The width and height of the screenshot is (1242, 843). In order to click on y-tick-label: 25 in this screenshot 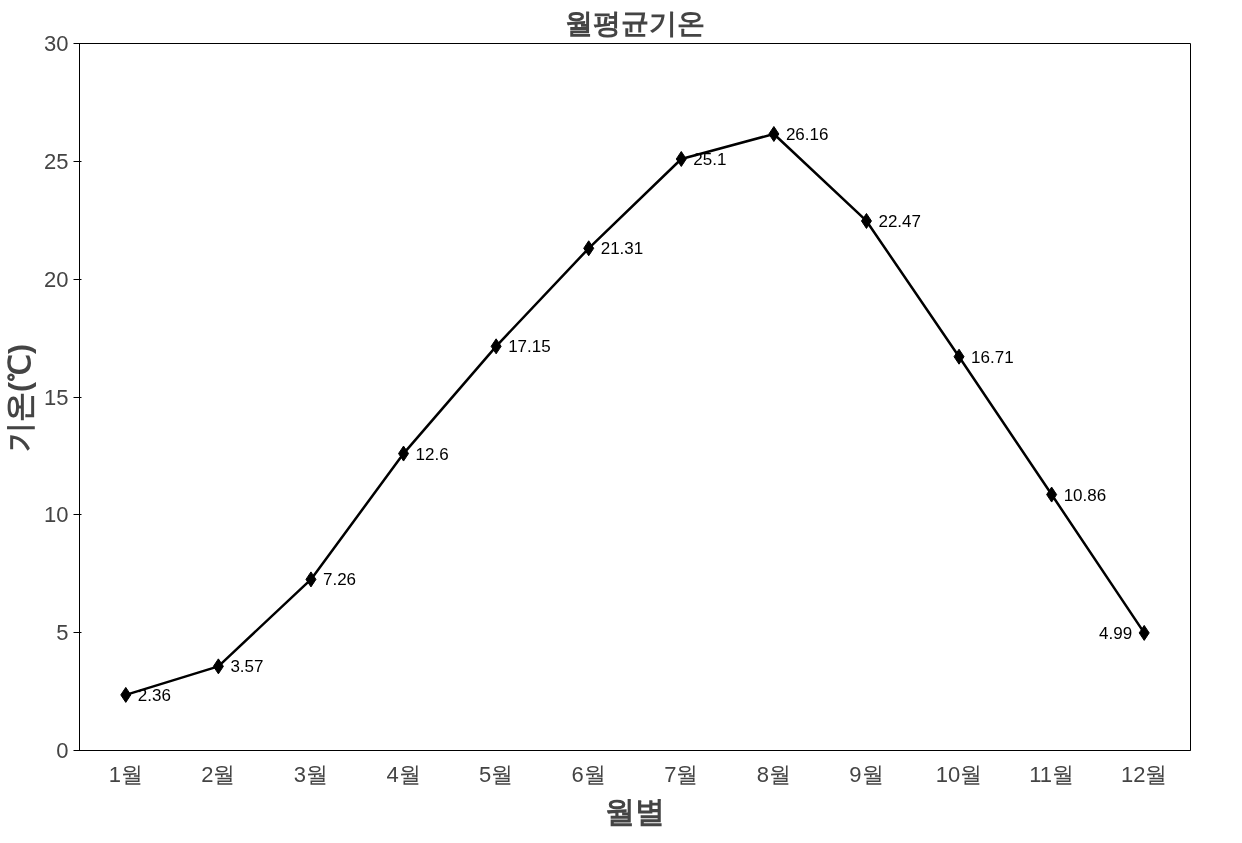, I will do `click(56, 161)`.